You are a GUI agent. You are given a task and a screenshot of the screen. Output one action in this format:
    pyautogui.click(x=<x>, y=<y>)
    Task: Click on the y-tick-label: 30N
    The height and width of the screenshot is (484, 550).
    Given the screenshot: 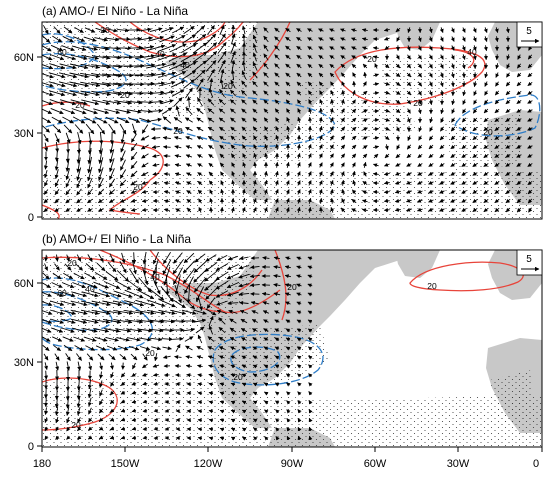 What is the action you would take?
    pyautogui.click(x=24, y=363)
    